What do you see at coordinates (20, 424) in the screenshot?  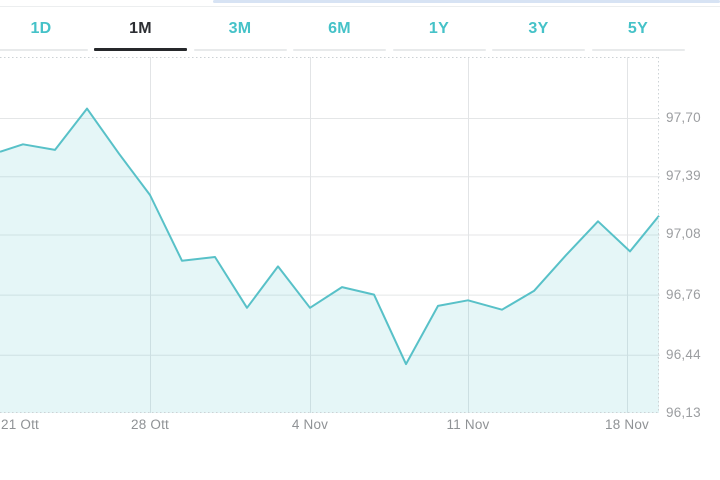 I see `x-tick-label: 21 Ott` at bounding box center [20, 424].